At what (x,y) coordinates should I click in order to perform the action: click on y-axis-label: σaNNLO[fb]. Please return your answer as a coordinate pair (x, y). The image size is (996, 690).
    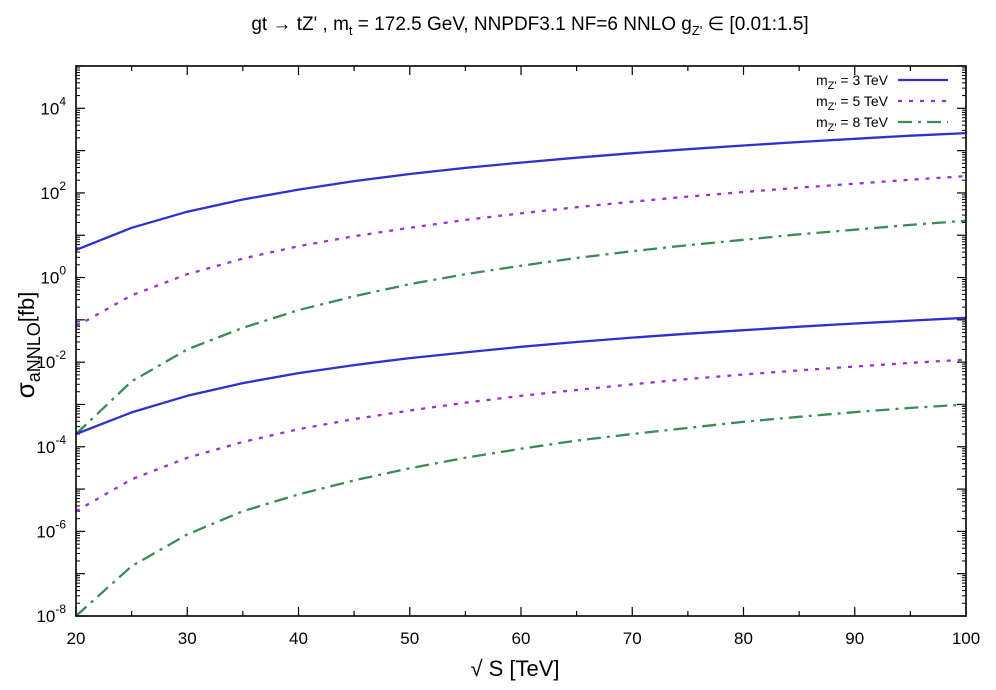
    Looking at the image, I should click on (27, 345).